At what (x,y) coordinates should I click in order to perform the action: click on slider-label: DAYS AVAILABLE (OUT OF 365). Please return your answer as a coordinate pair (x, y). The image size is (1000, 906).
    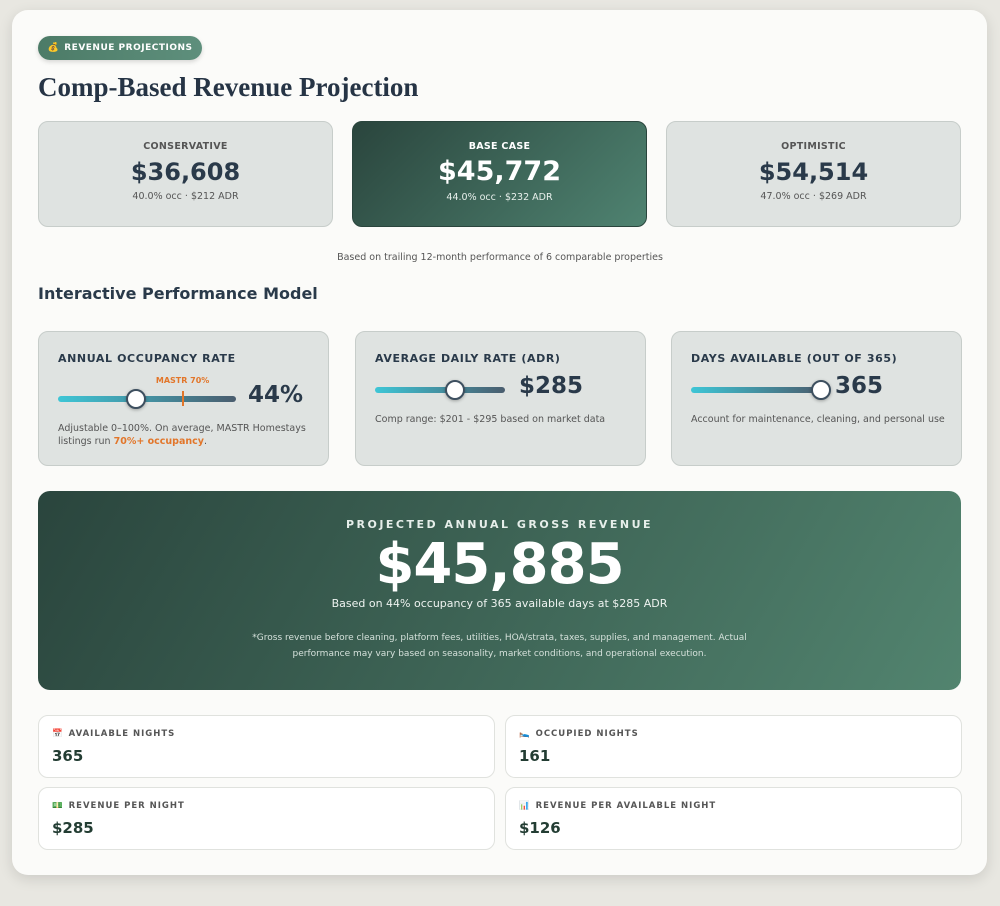
    Looking at the image, I should click on (794, 358).